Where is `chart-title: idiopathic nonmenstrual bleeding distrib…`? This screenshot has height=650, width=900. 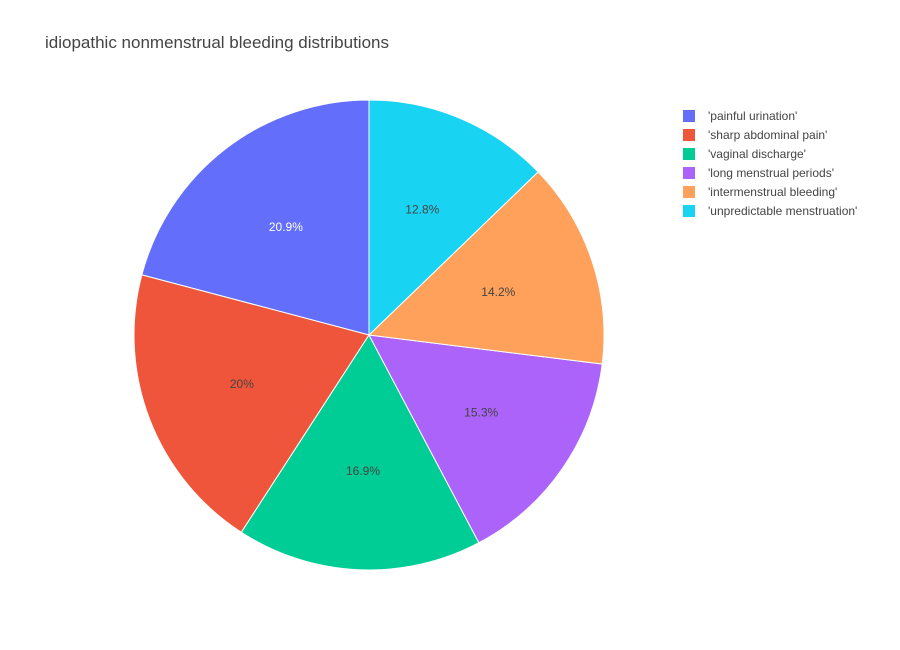 chart-title: idiopathic nonmenstrual bleeding distrib… is located at coordinates (217, 42).